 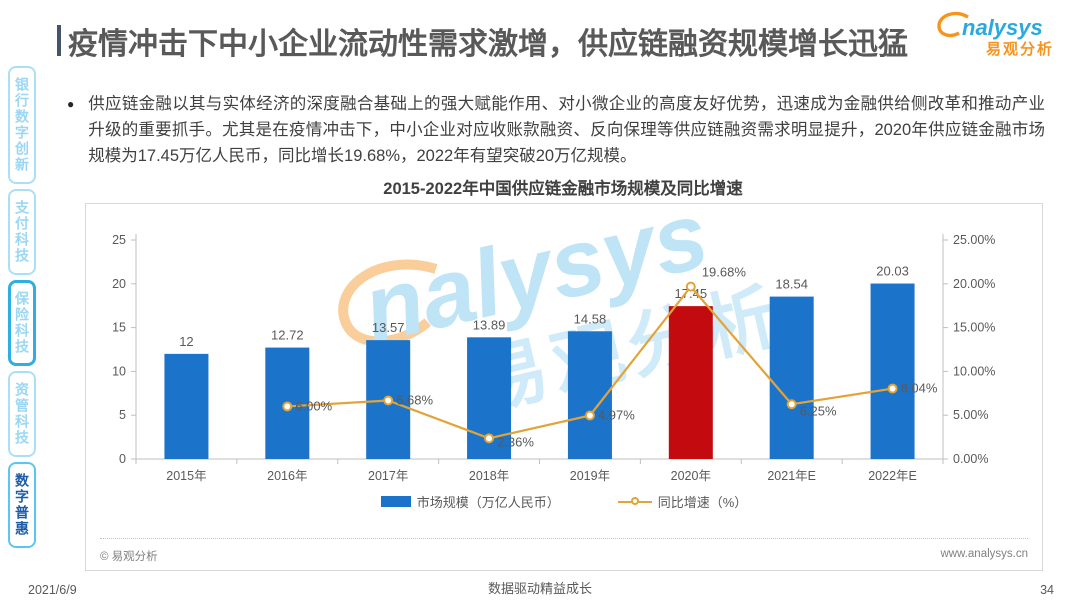 I want to click on sidebar-item-bank-digital: 银行数字创新, so click(x=22, y=125).